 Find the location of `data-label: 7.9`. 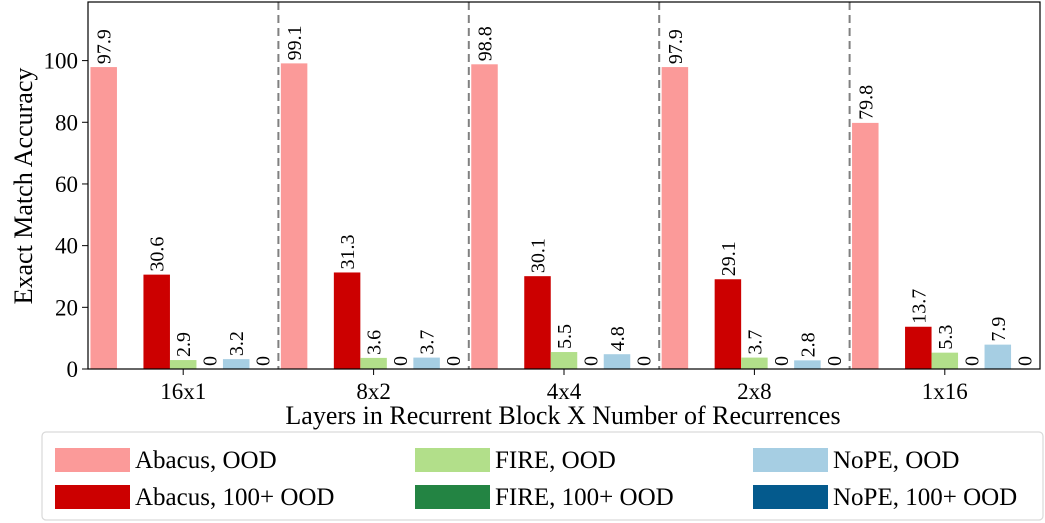

data-label: 7.9 is located at coordinates (999, 329).